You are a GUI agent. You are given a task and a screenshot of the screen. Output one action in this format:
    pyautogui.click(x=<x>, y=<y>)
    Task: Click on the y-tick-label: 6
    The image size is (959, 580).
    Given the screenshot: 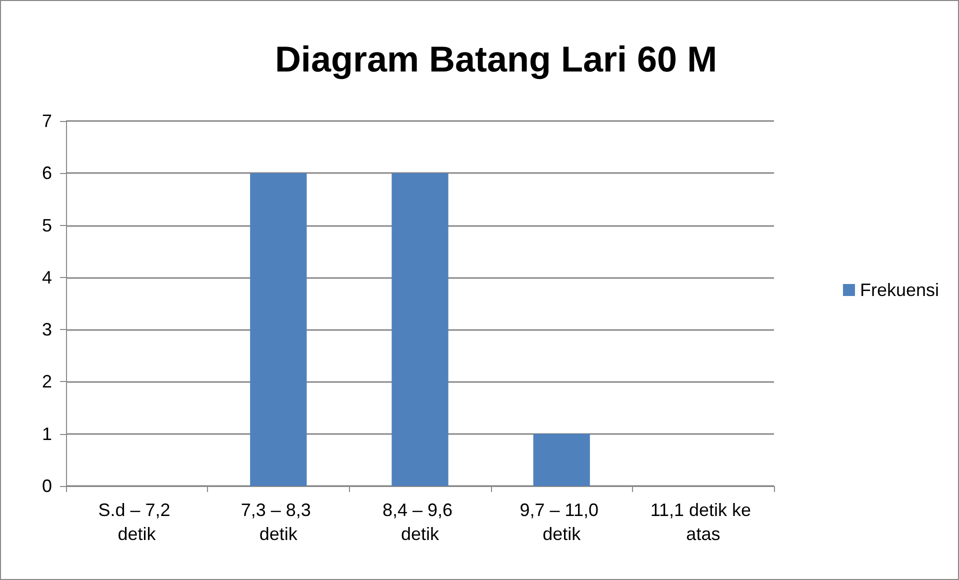 What is the action you would take?
    pyautogui.click(x=47, y=173)
    